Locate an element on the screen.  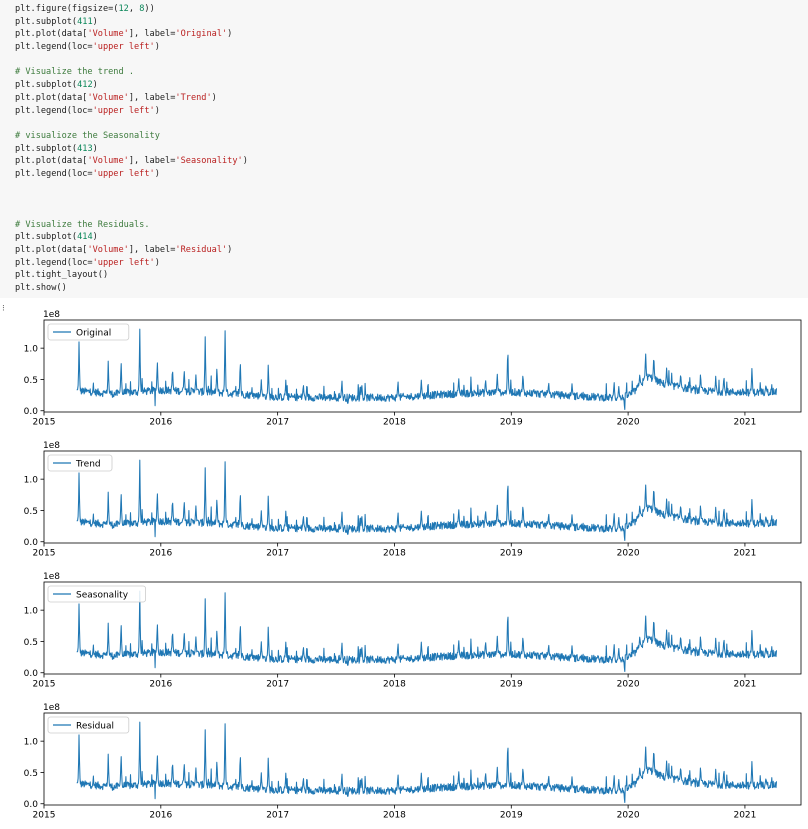
code-line: # Visualize the trend . is located at coordinates (411, 72).